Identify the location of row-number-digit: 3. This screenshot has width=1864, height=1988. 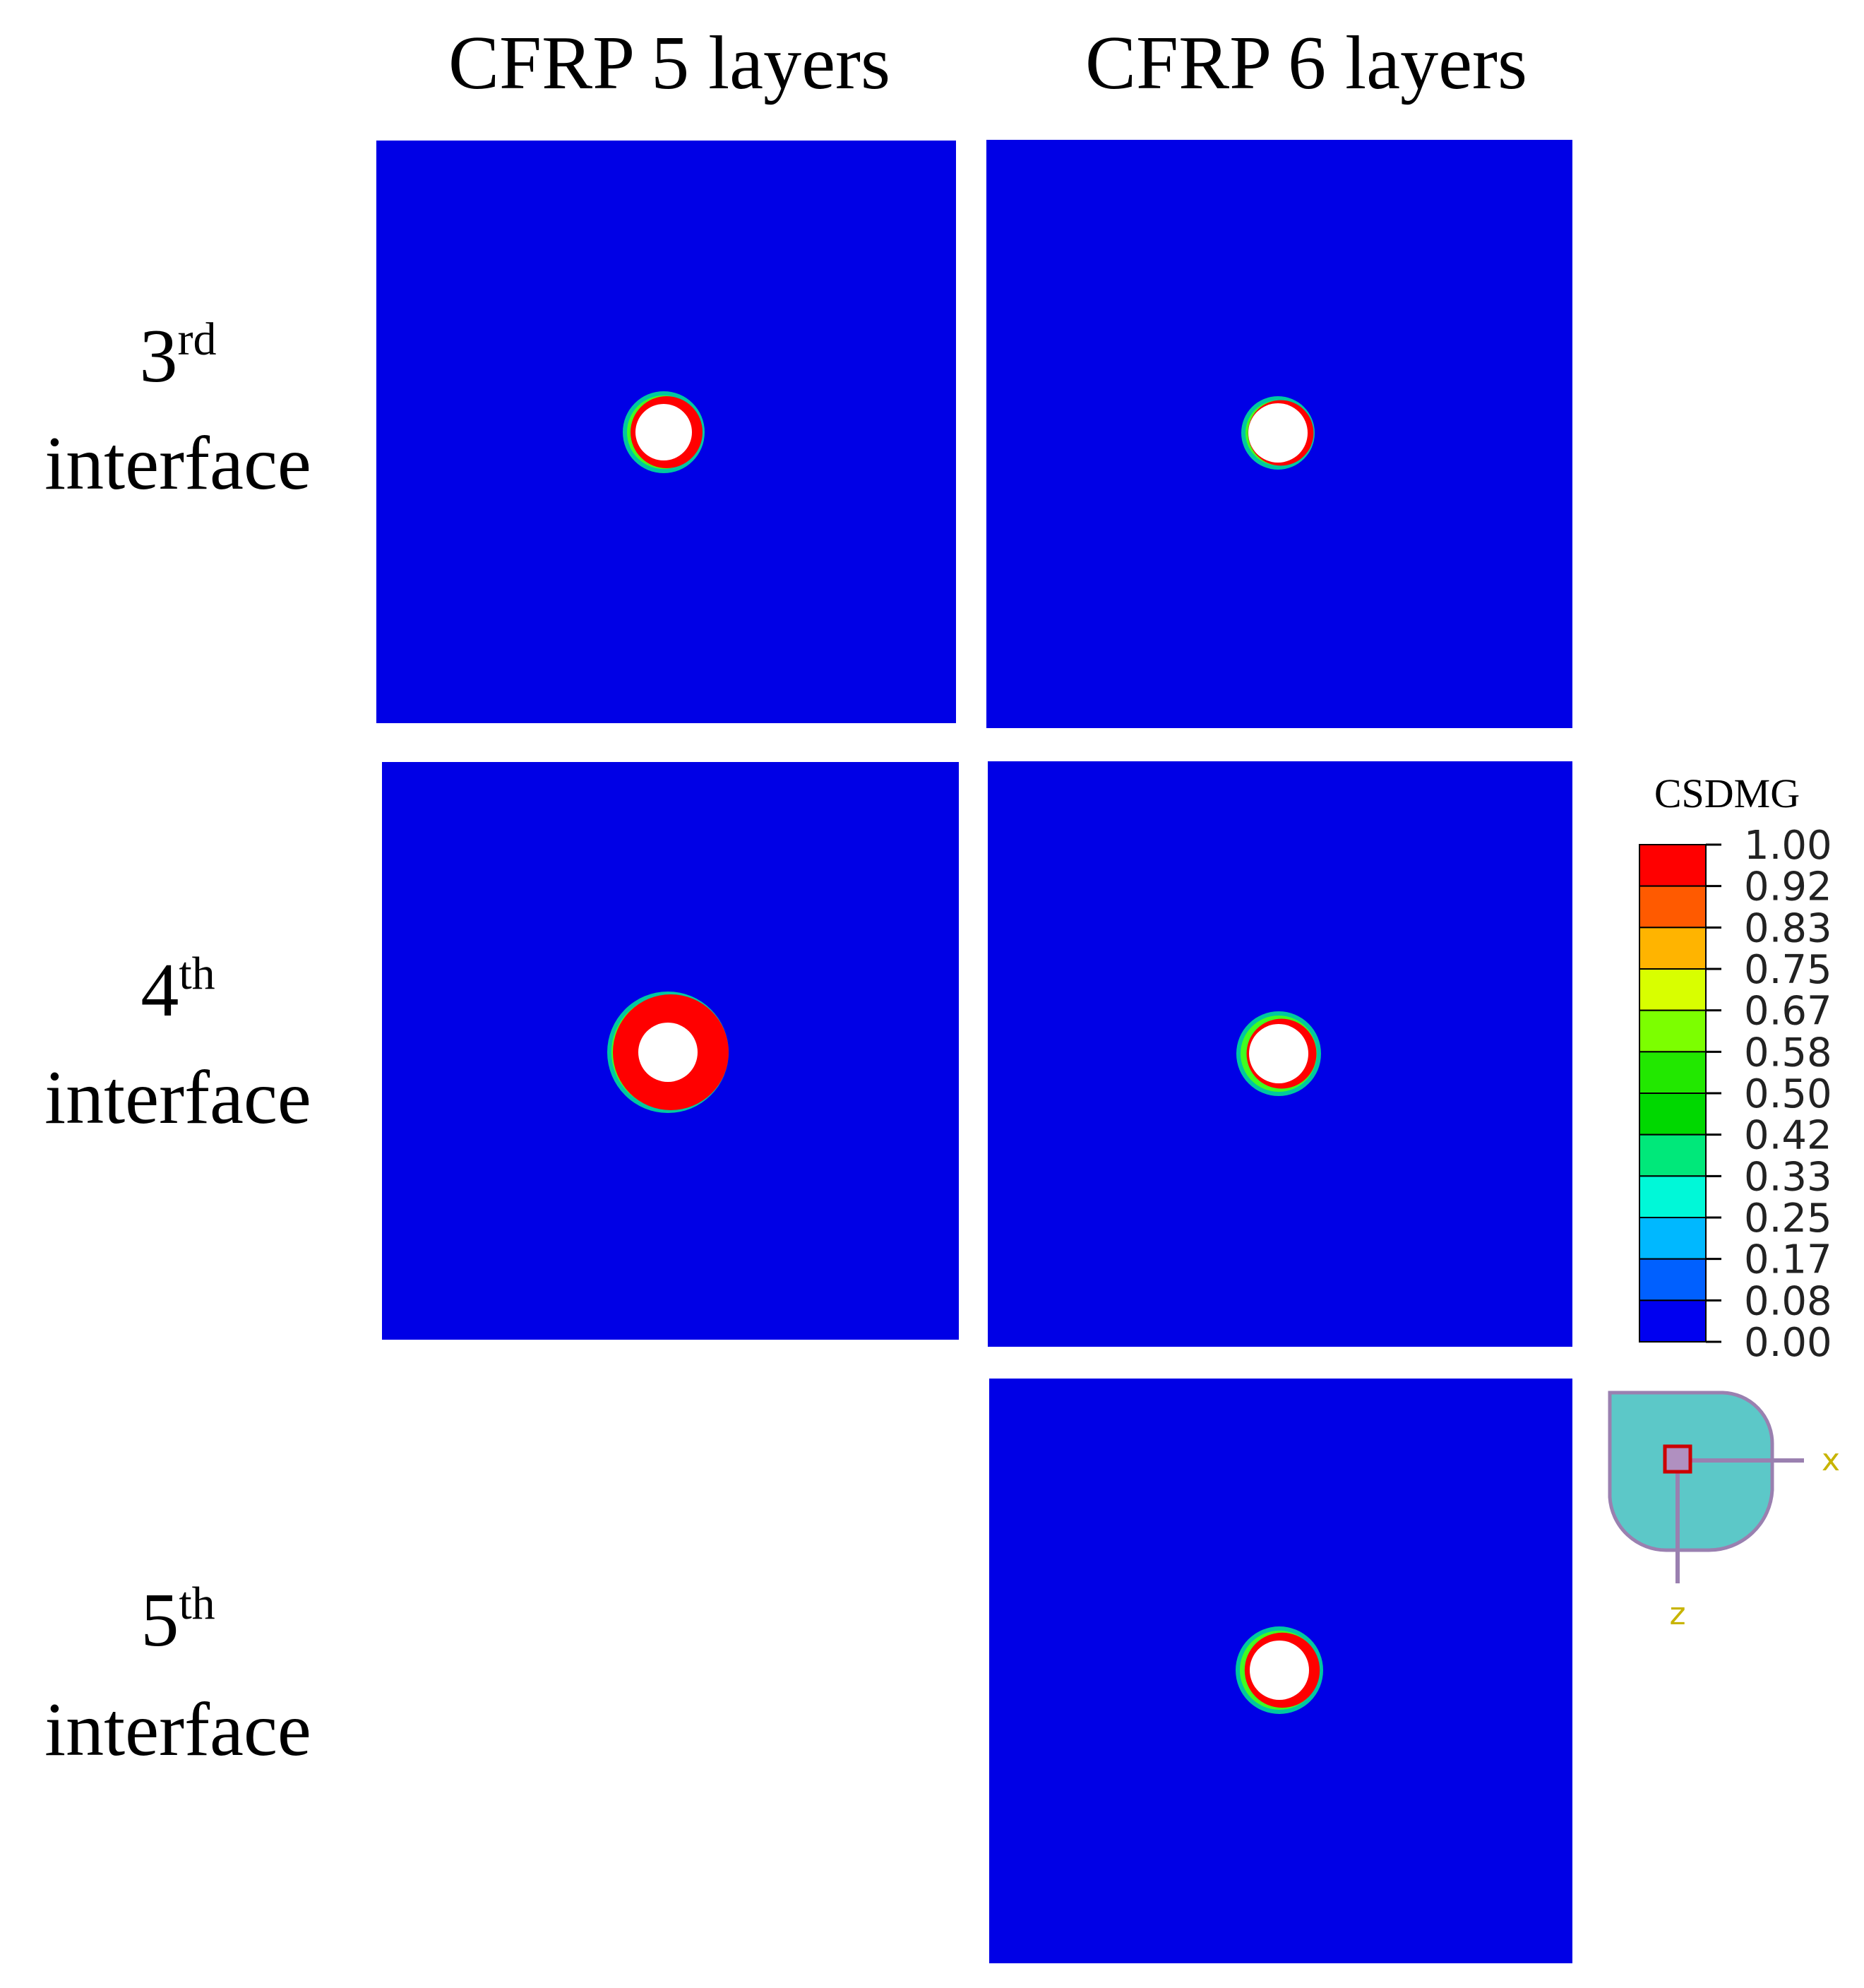
(159, 356).